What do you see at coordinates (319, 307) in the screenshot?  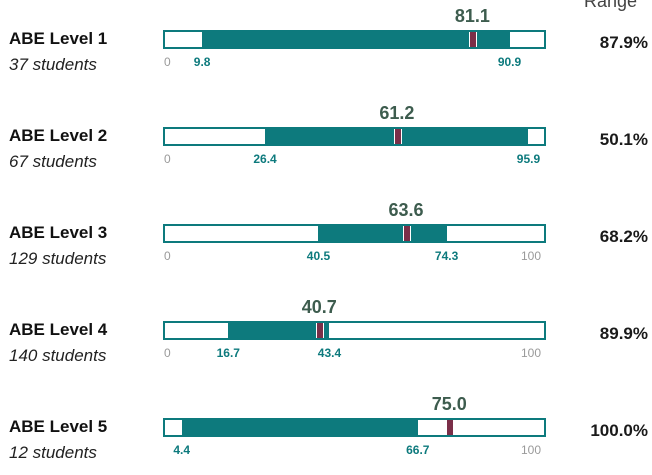 I see `mean-label: 40.7` at bounding box center [319, 307].